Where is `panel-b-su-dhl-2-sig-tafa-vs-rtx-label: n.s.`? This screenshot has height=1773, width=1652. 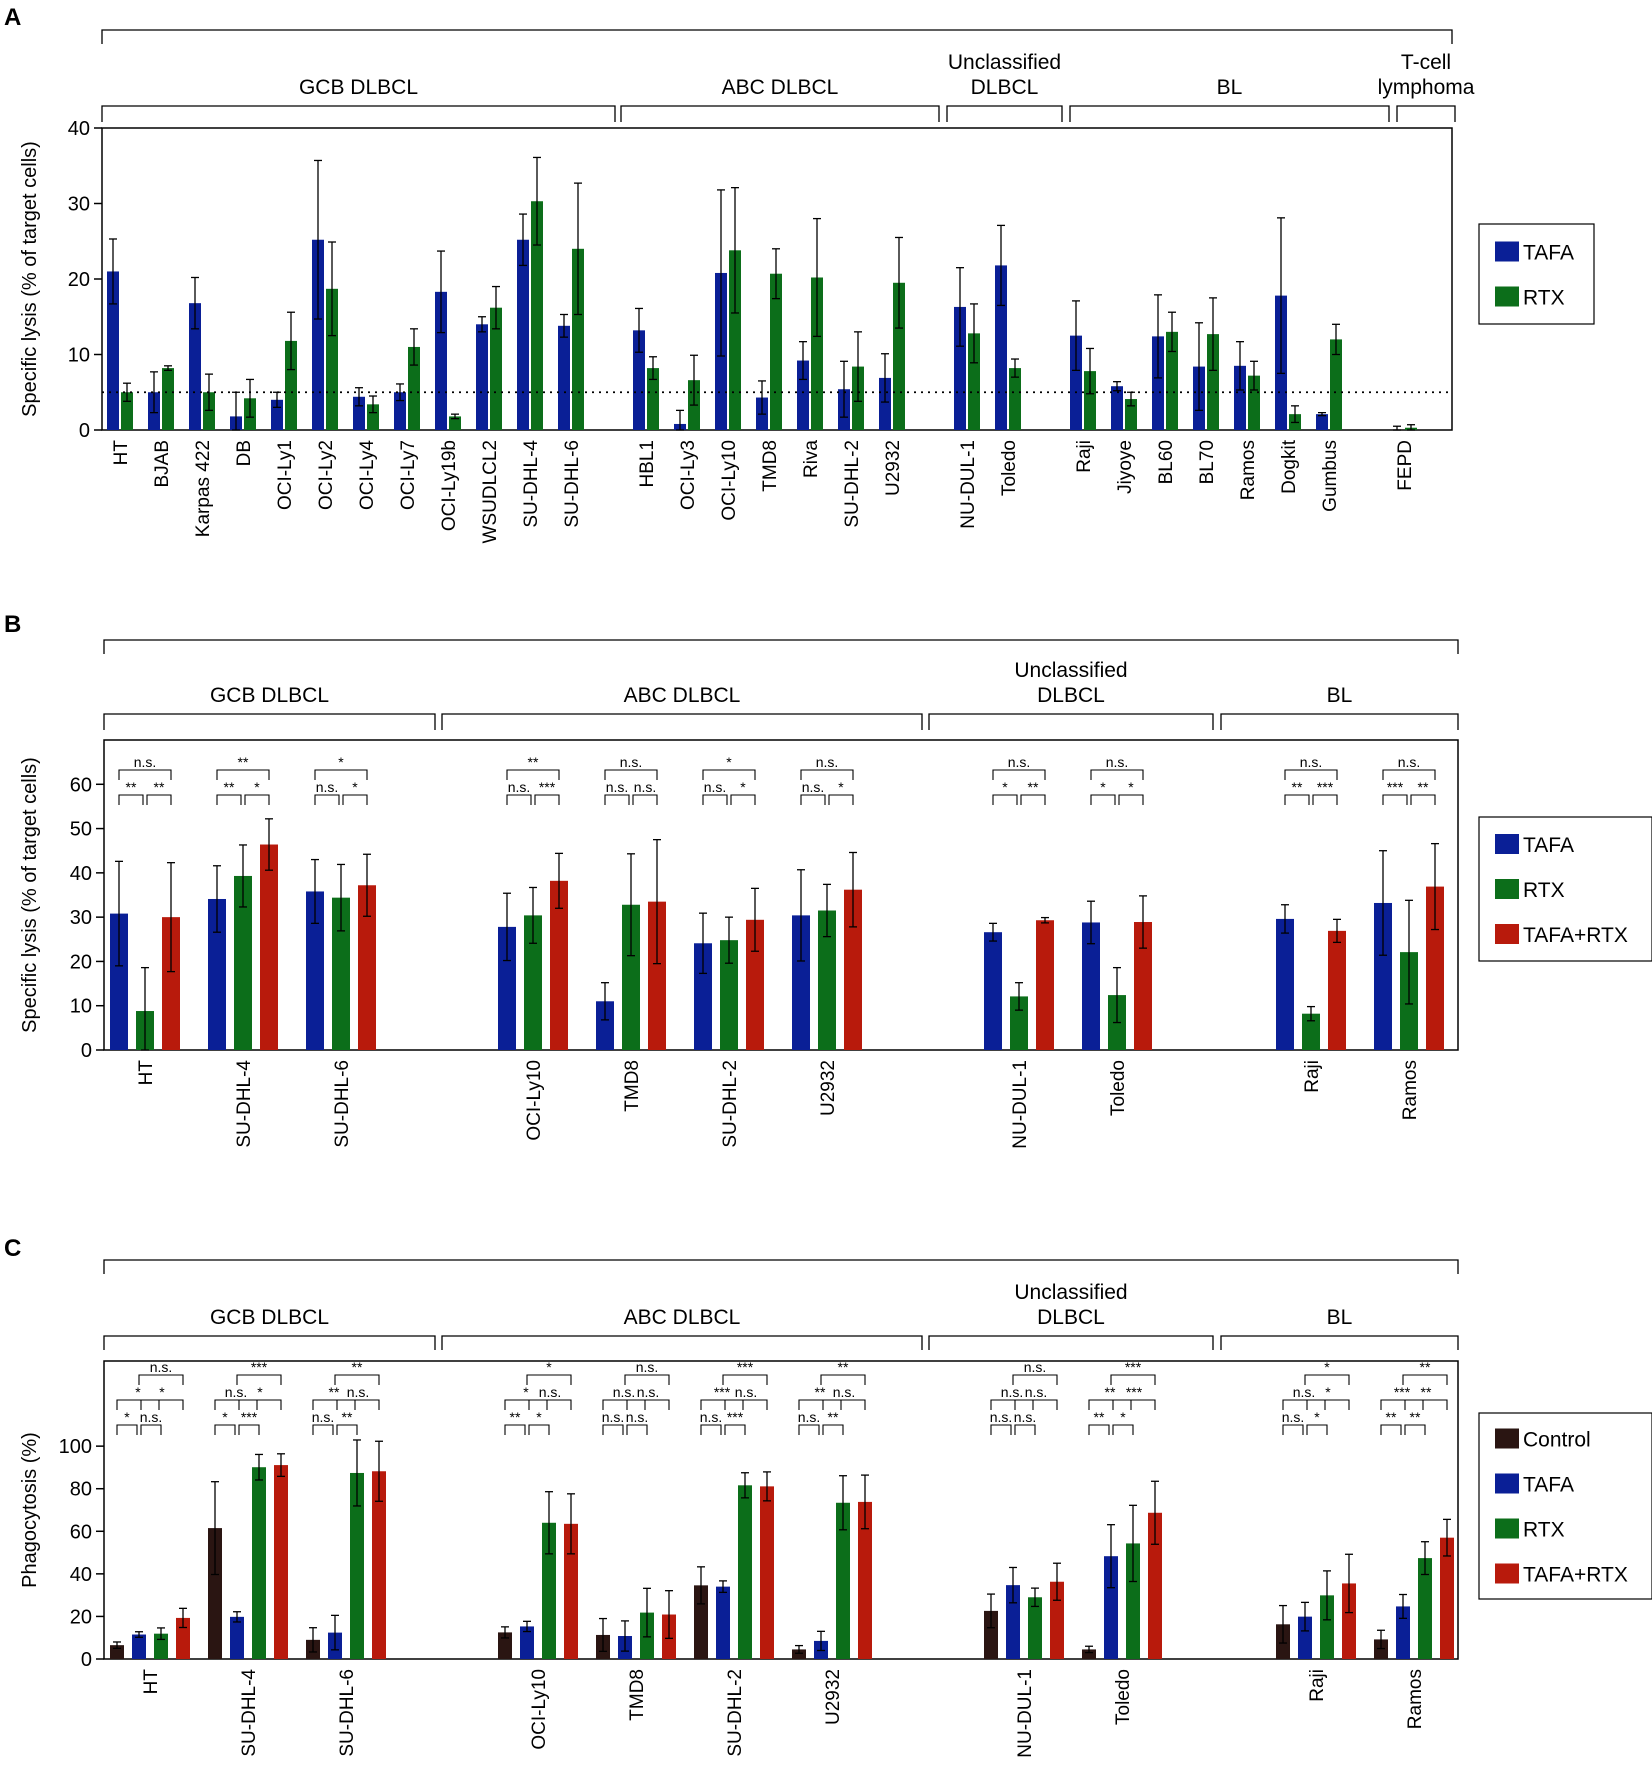 panel-b-su-dhl-2-sig-tafa-vs-rtx-label: n.s. is located at coordinates (715, 787).